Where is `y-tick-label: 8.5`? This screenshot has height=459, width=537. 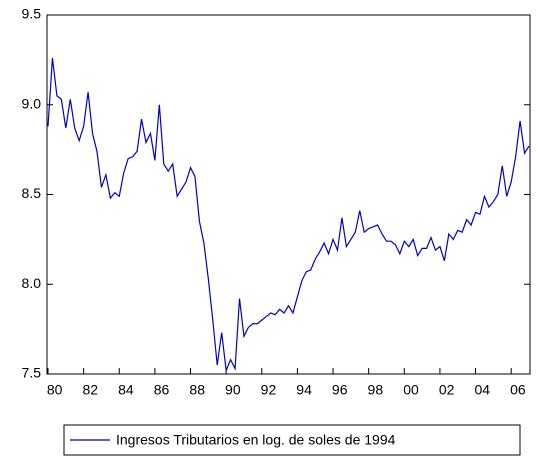 y-tick-label: 8.5 is located at coordinates (32, 193).